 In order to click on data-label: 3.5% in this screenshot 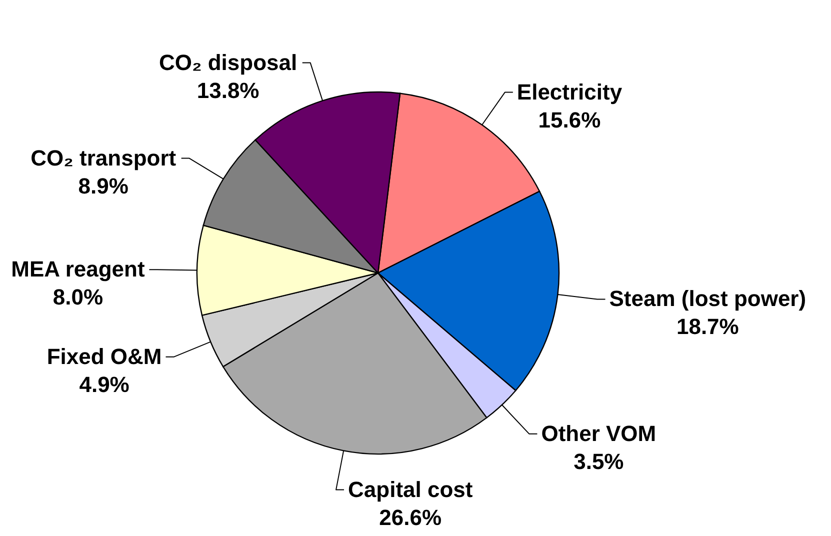, I will do `click(599, 461)`.